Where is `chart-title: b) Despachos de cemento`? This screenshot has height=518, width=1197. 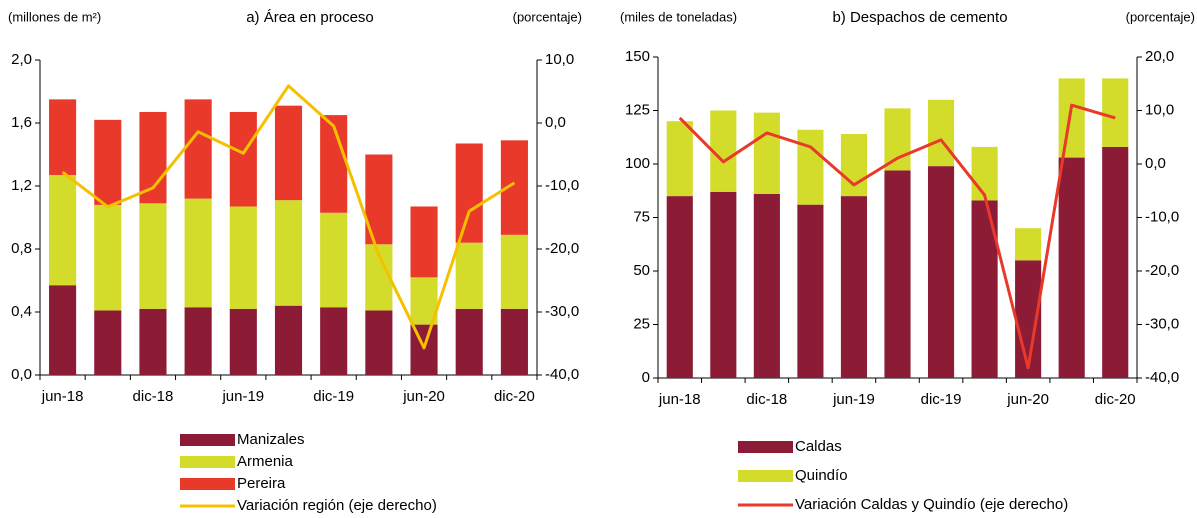
chart-title: b) Despachos de cemento is located at coordinates (919, 17).